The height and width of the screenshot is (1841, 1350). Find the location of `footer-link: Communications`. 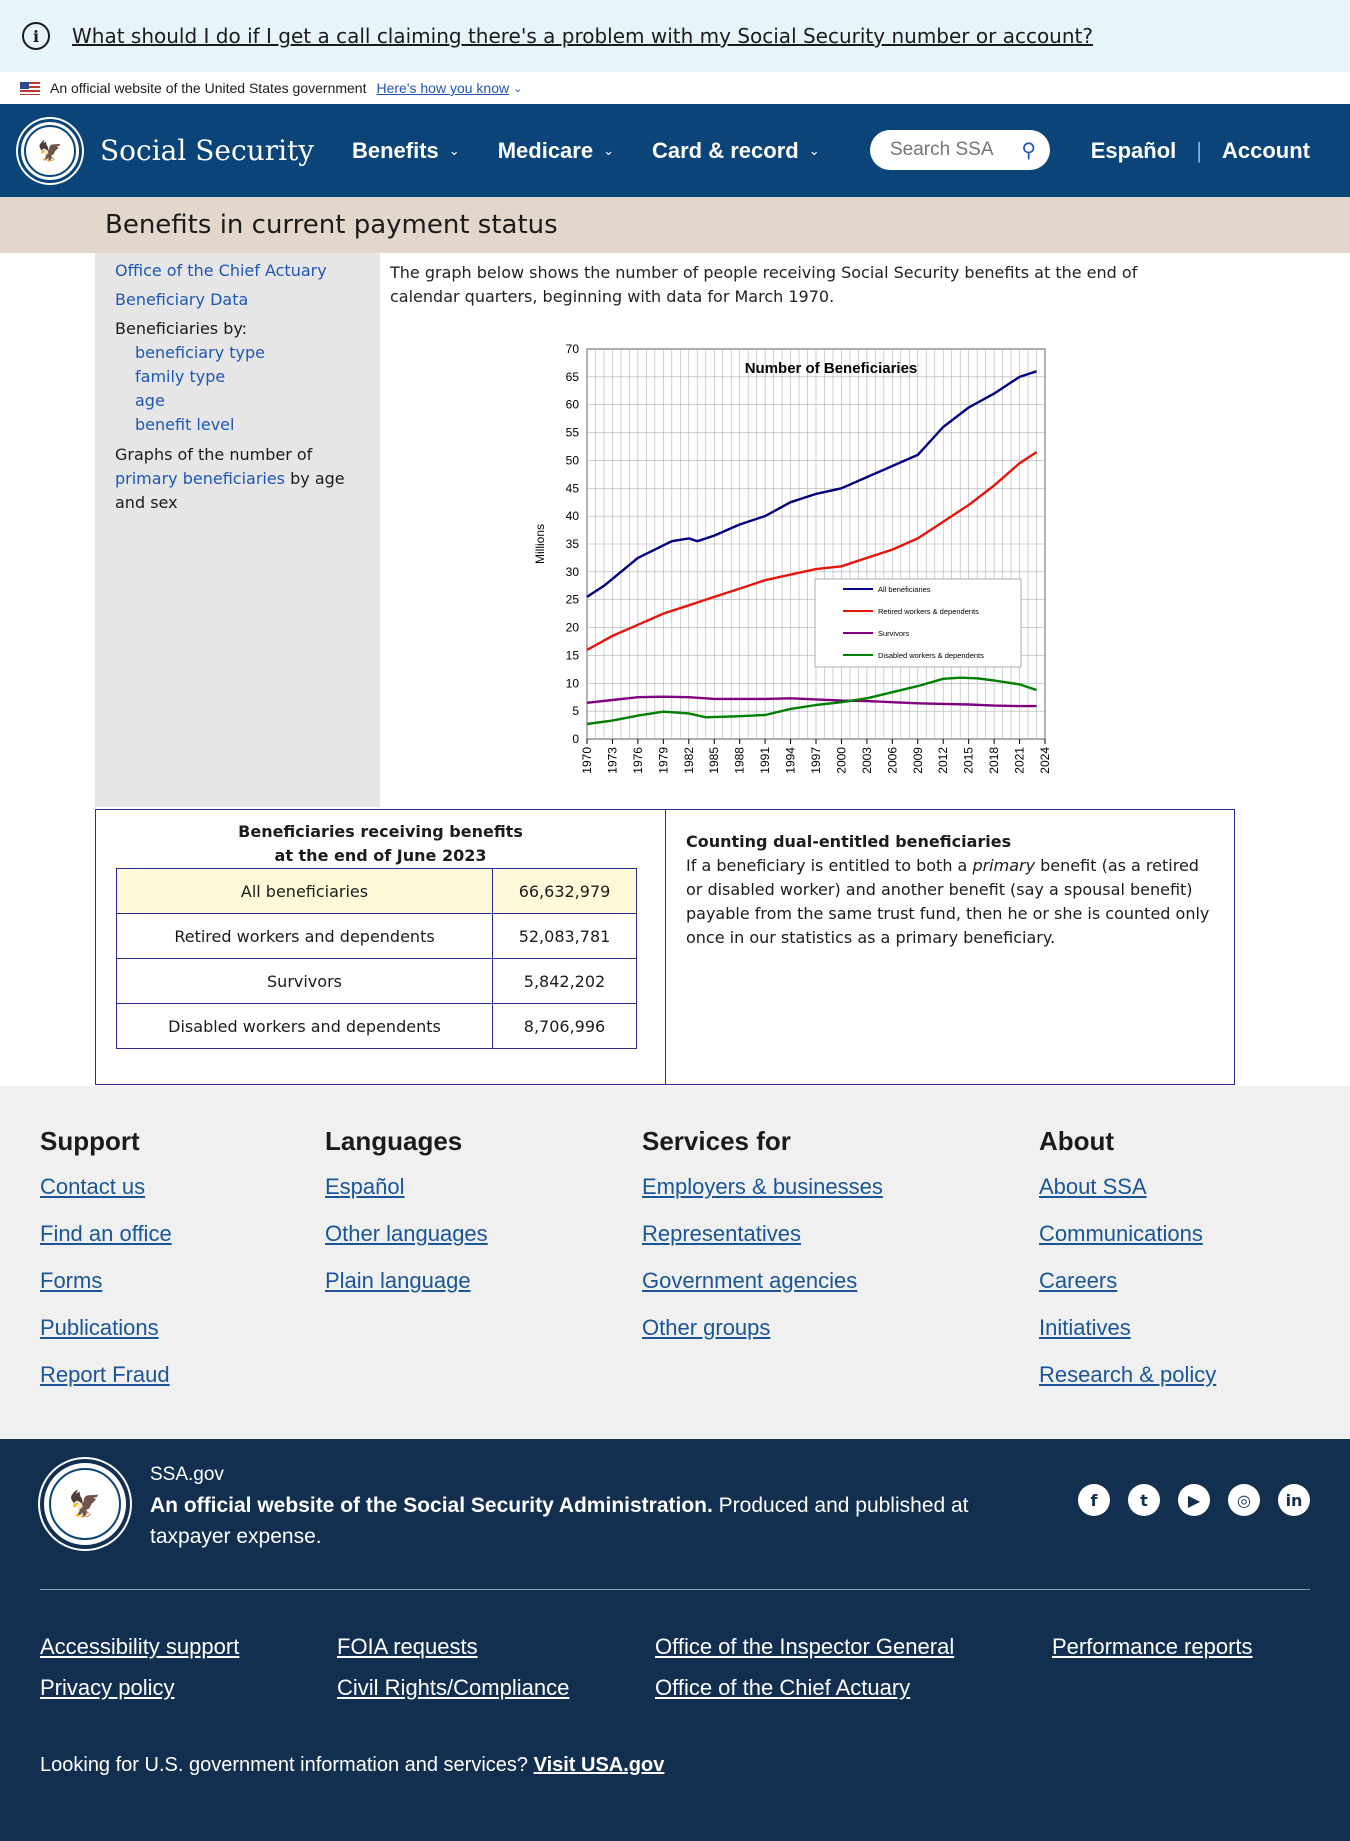

footer-link: Communications is located at coordinates (1121, 1233).